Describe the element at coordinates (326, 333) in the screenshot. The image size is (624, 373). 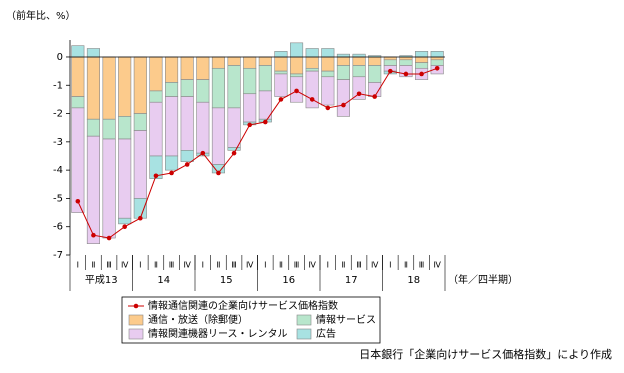
I see `legend-label: 広告` at that location.